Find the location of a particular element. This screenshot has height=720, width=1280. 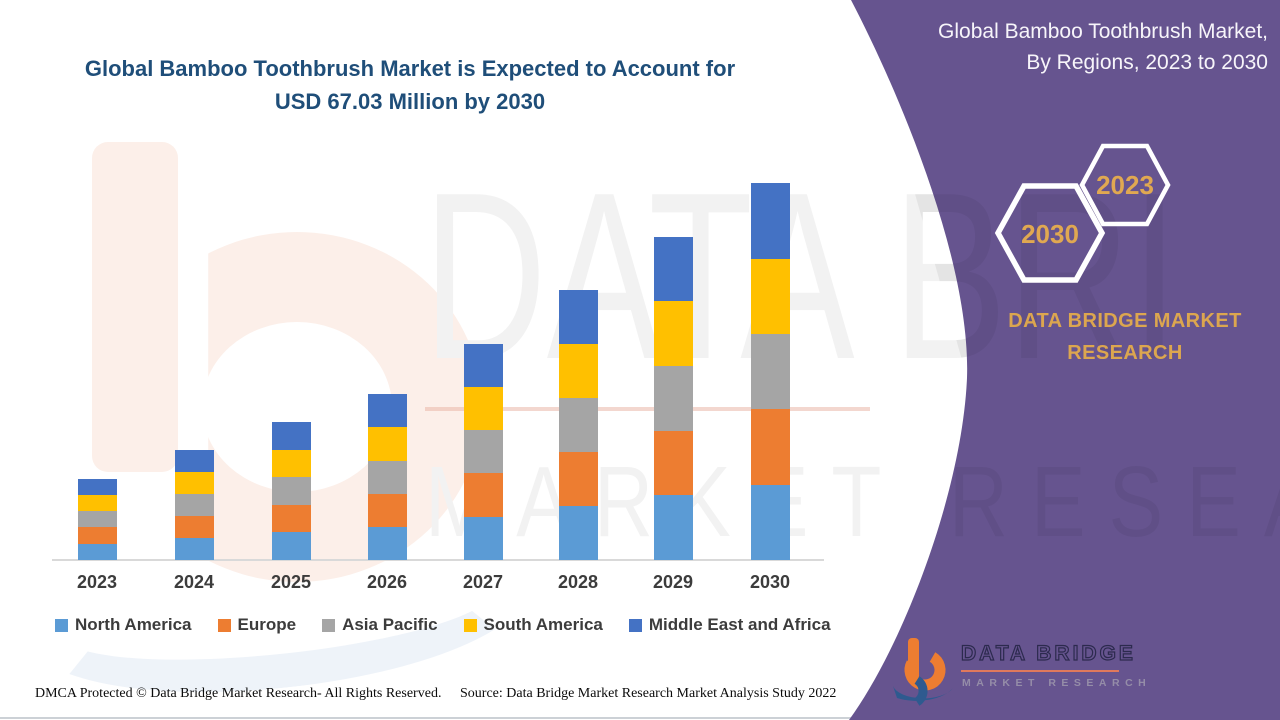

bar-segment-2024-north-america is located at coordinates (194, 549).